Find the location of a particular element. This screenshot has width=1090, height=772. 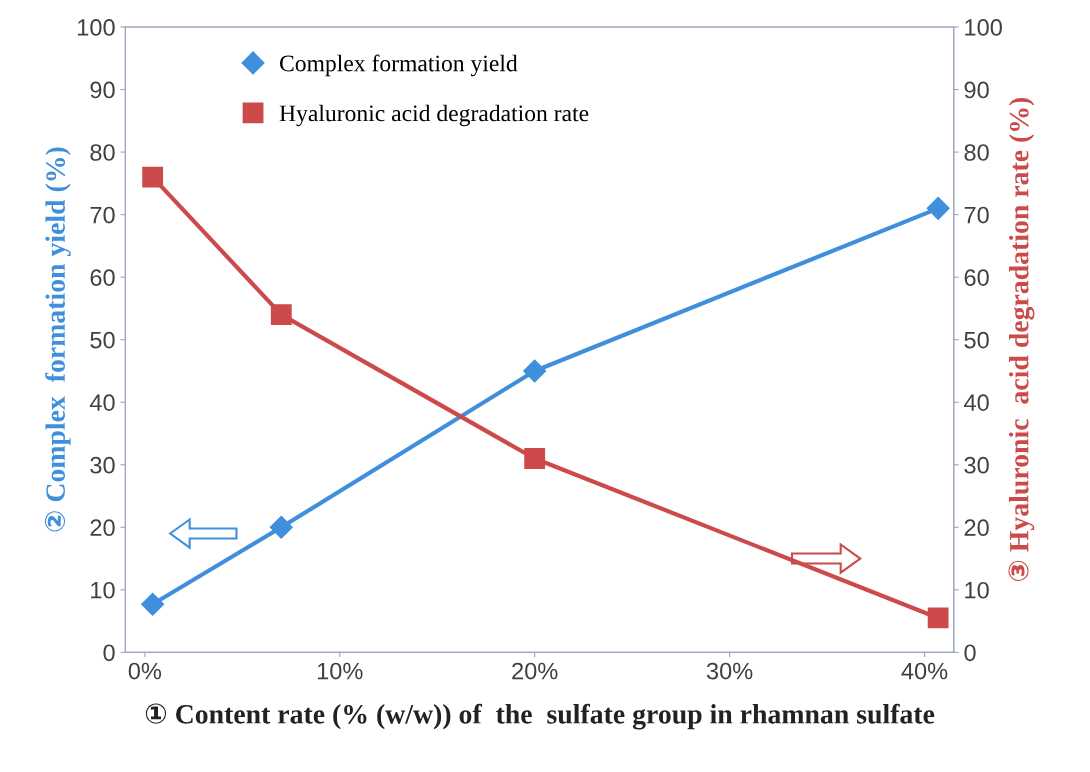

y-tick-label: 40 is located at coordinates (102, 402).